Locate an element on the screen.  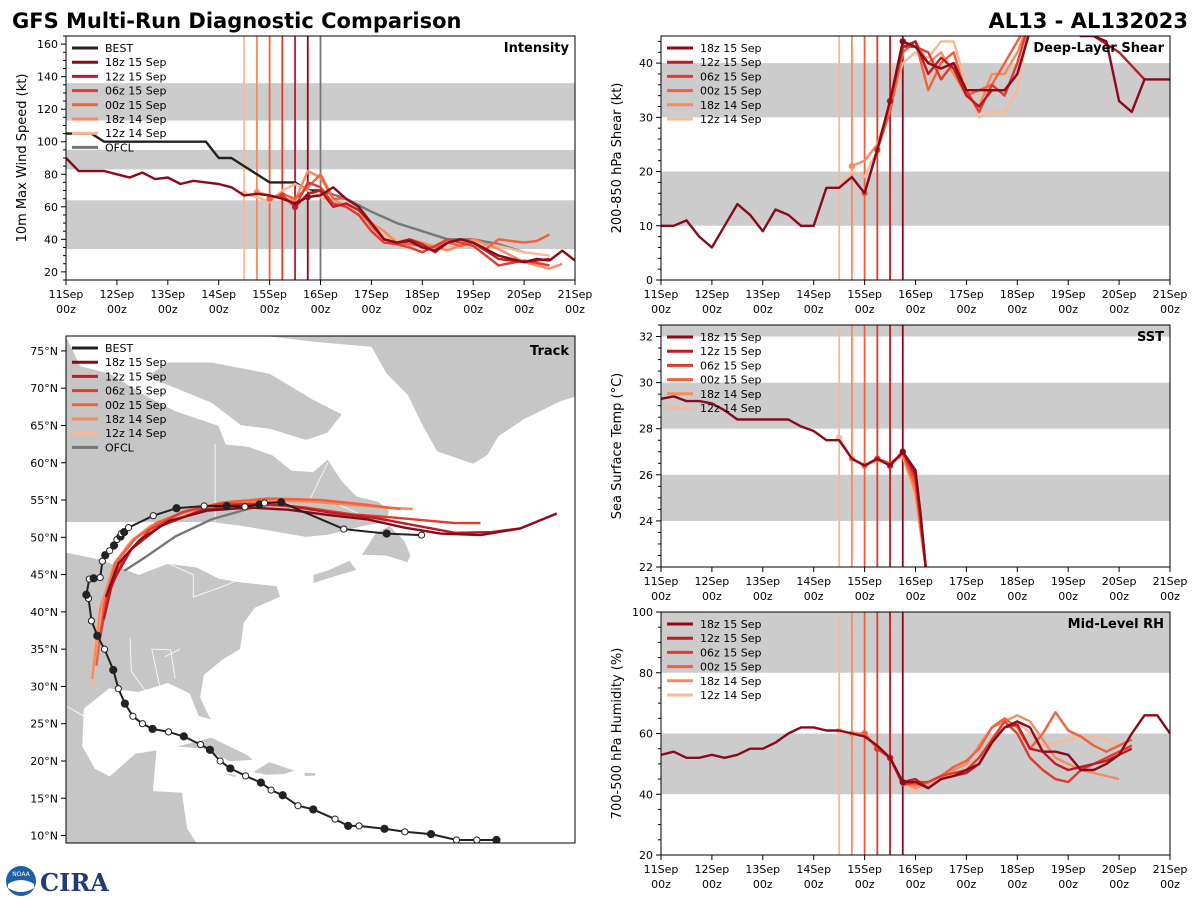
y-axis-label: 200-850 hPa Shear (kt) is located at coordinates (617, 158).